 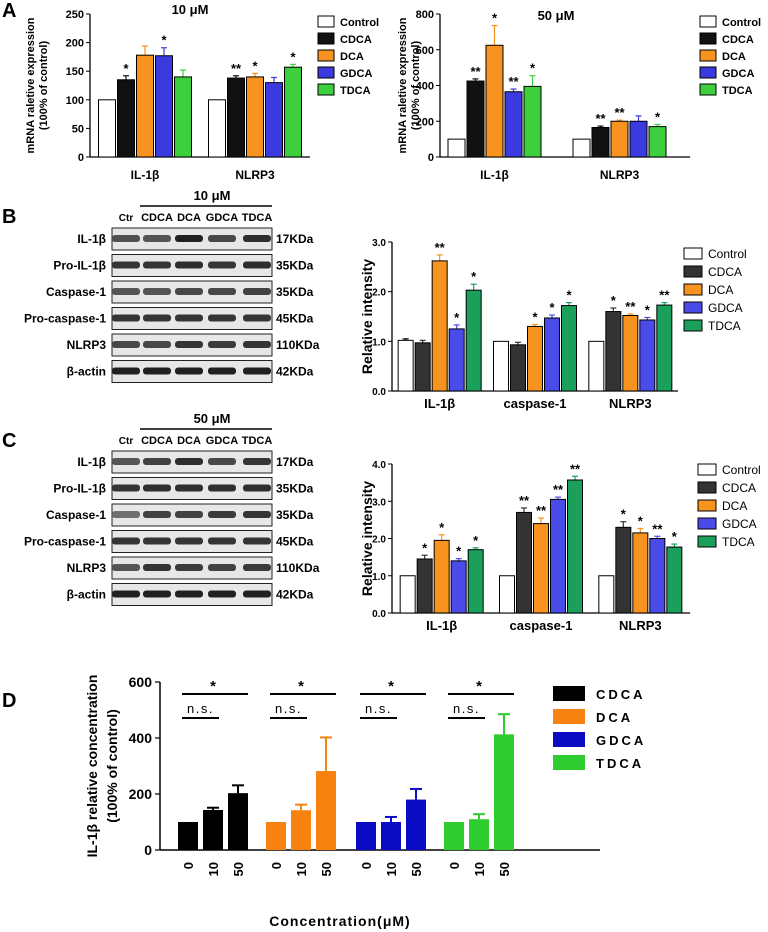 I want to click on blot-lane-label-ctr: Ctr, so click(x=126, y=218).